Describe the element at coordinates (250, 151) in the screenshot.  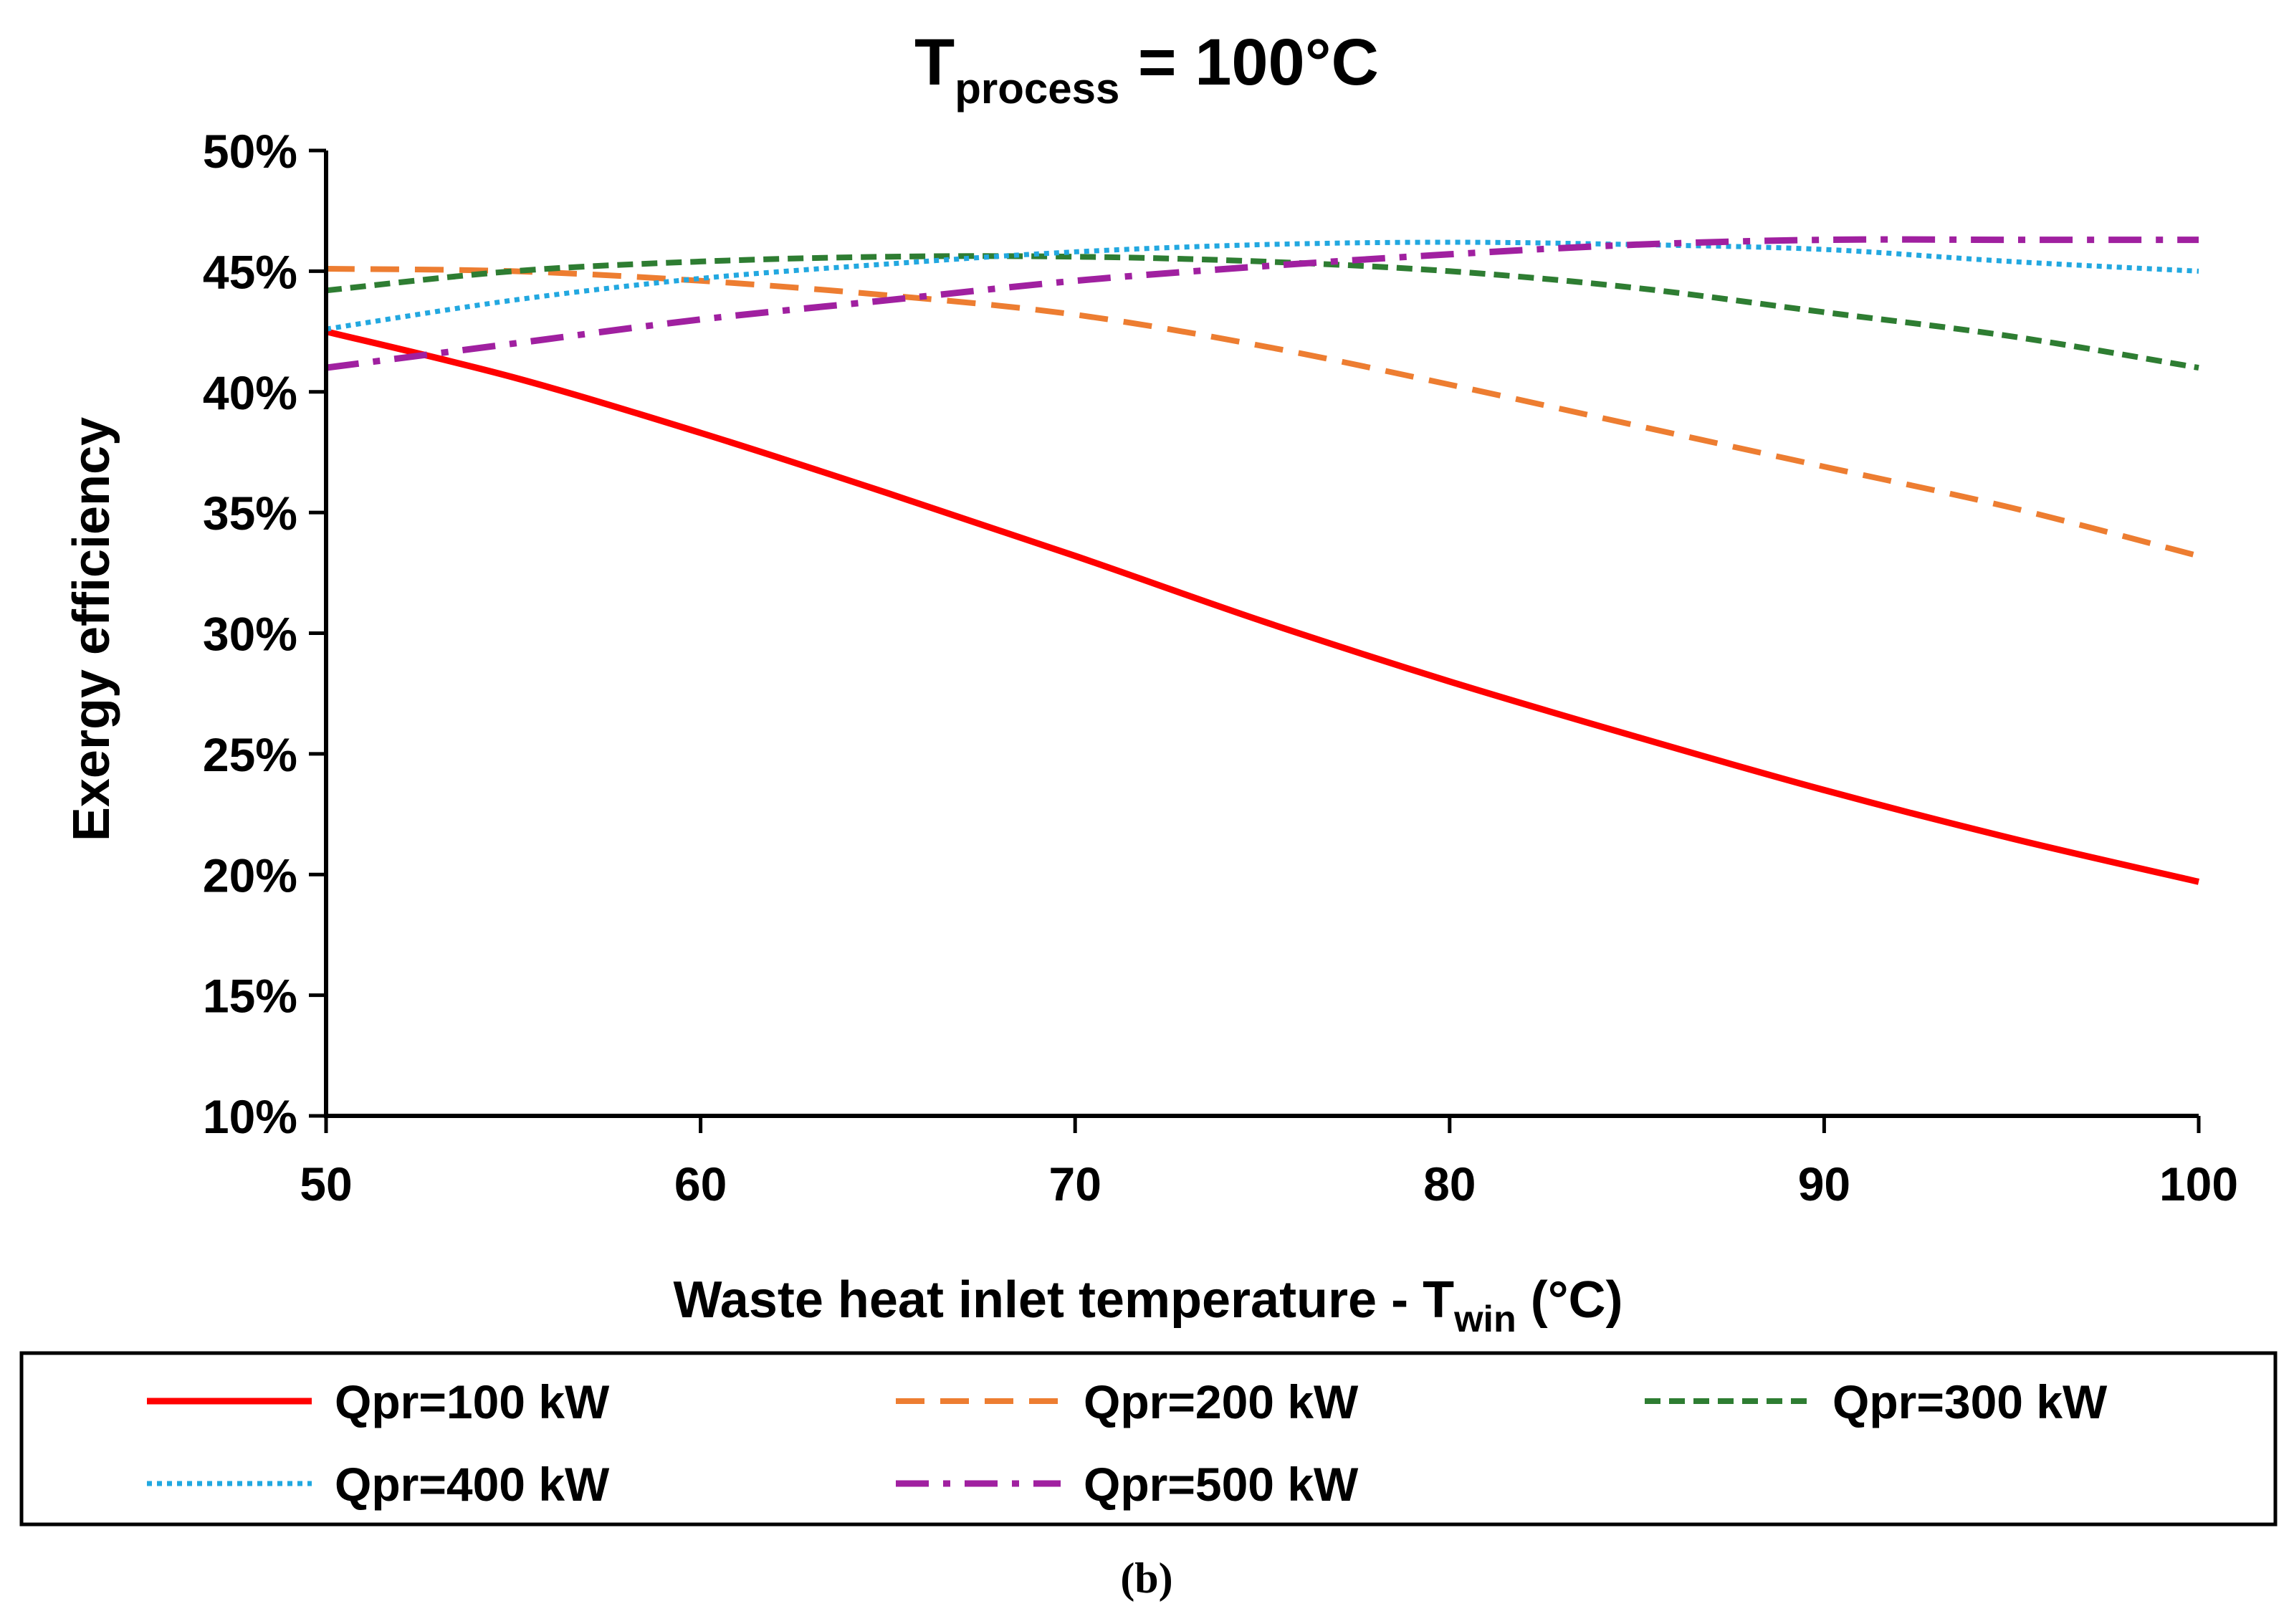
I see `y-tick-label: 50%` at that location.